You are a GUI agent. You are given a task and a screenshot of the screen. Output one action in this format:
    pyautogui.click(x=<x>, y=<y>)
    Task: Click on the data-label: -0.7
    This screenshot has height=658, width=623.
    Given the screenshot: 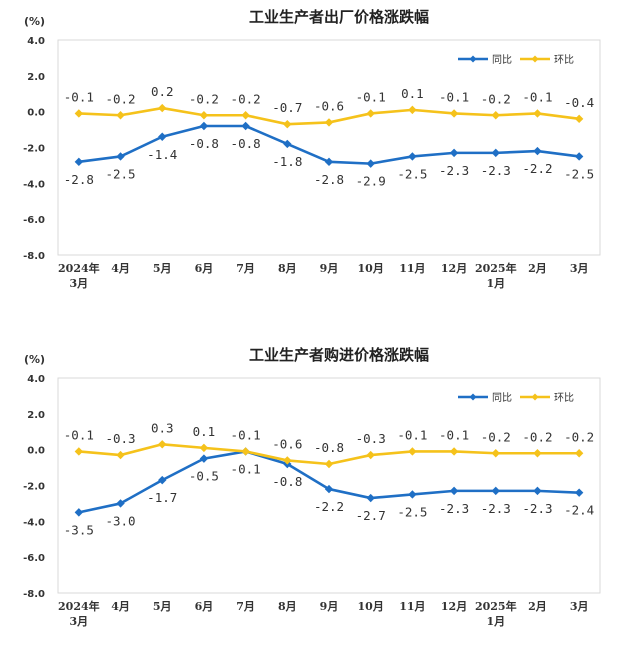 What is the action you would take?
    pyautogui.click(x=287, y=107)
    